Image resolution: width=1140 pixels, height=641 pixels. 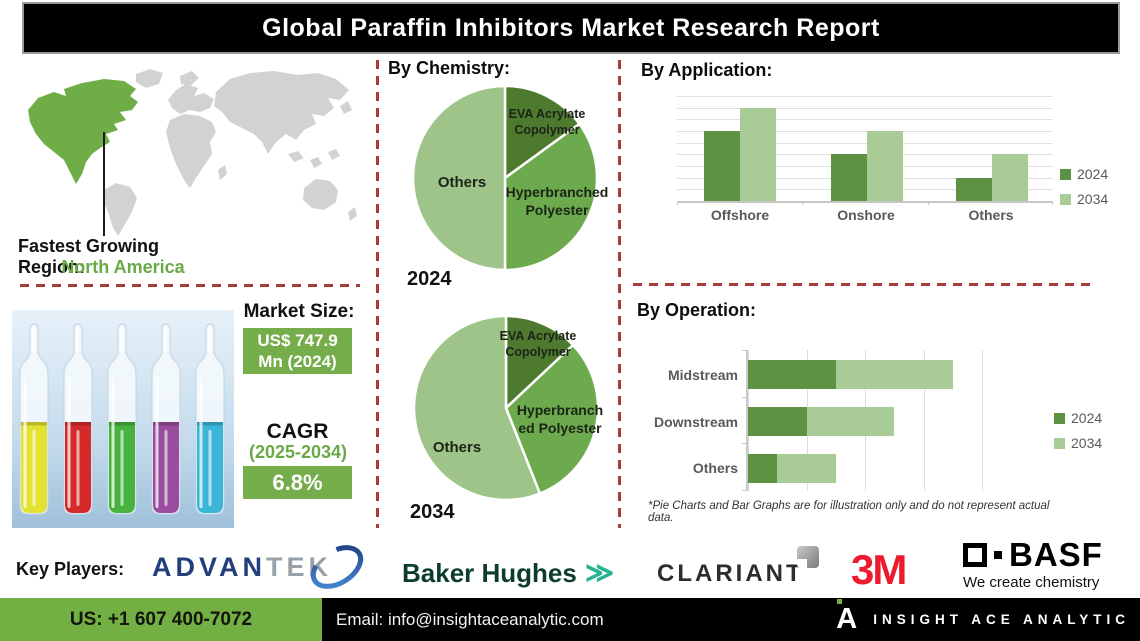 What do you see at coordinates (715, 468) in the screenshot?
I see `operation-category-others: Others` at bounding box center [715, 468].